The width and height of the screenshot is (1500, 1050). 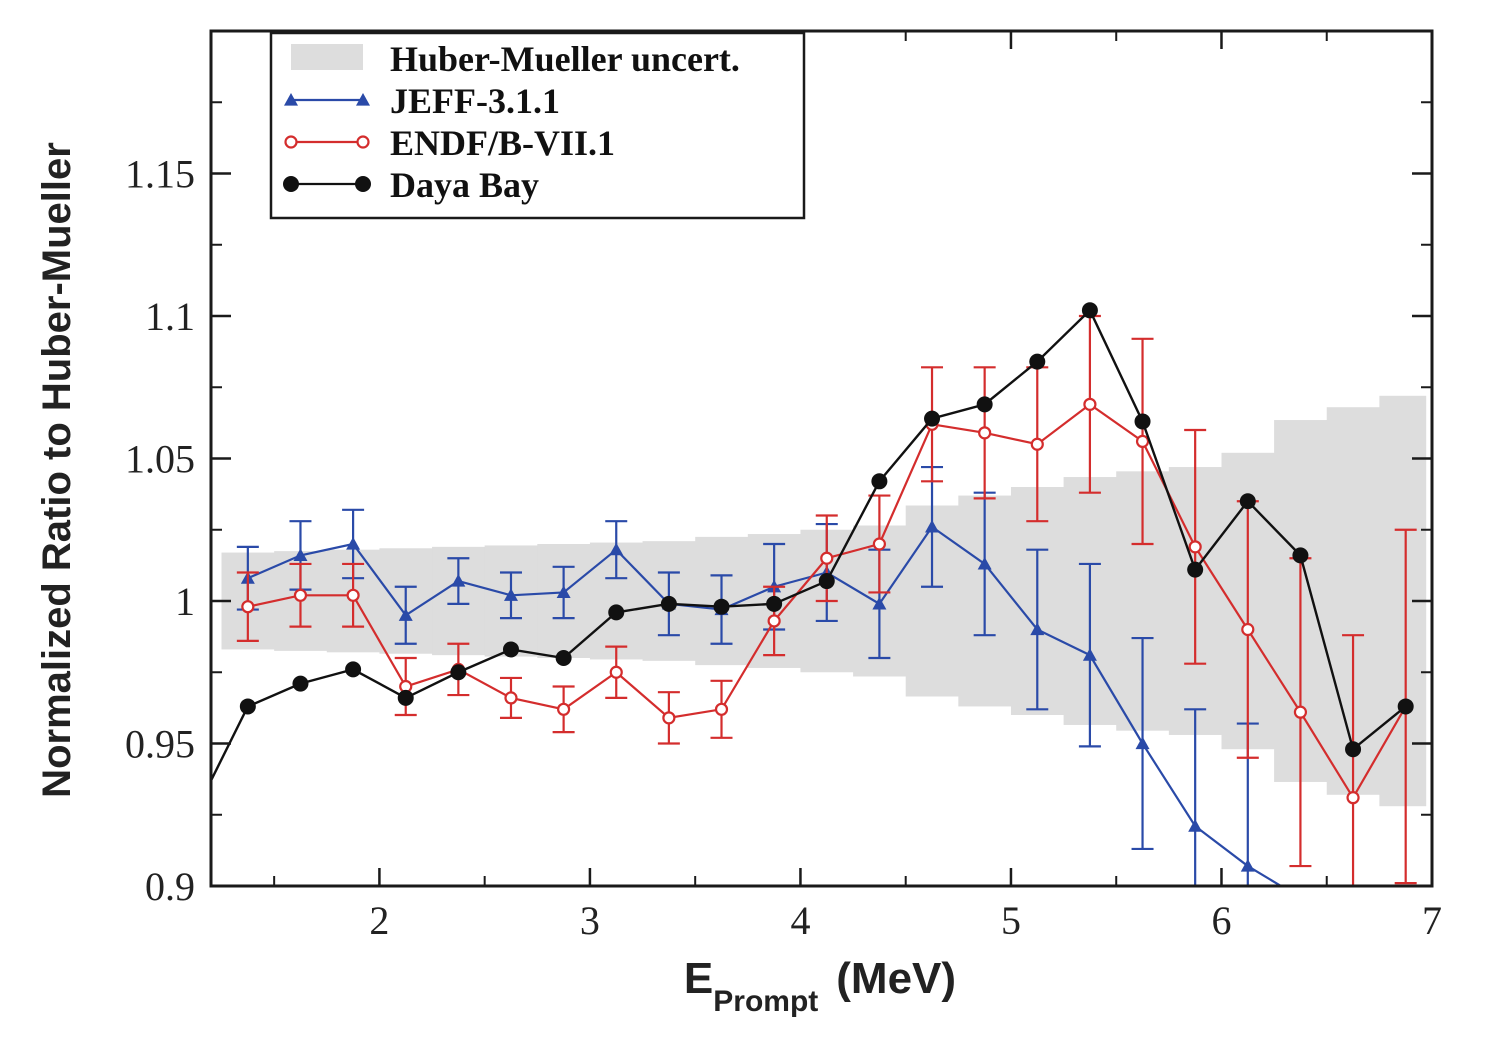 What do you see at coordinates (1011, 920) in the screenshot?
I see `x-tick-label: 5` at bounding box center [1011, 920].